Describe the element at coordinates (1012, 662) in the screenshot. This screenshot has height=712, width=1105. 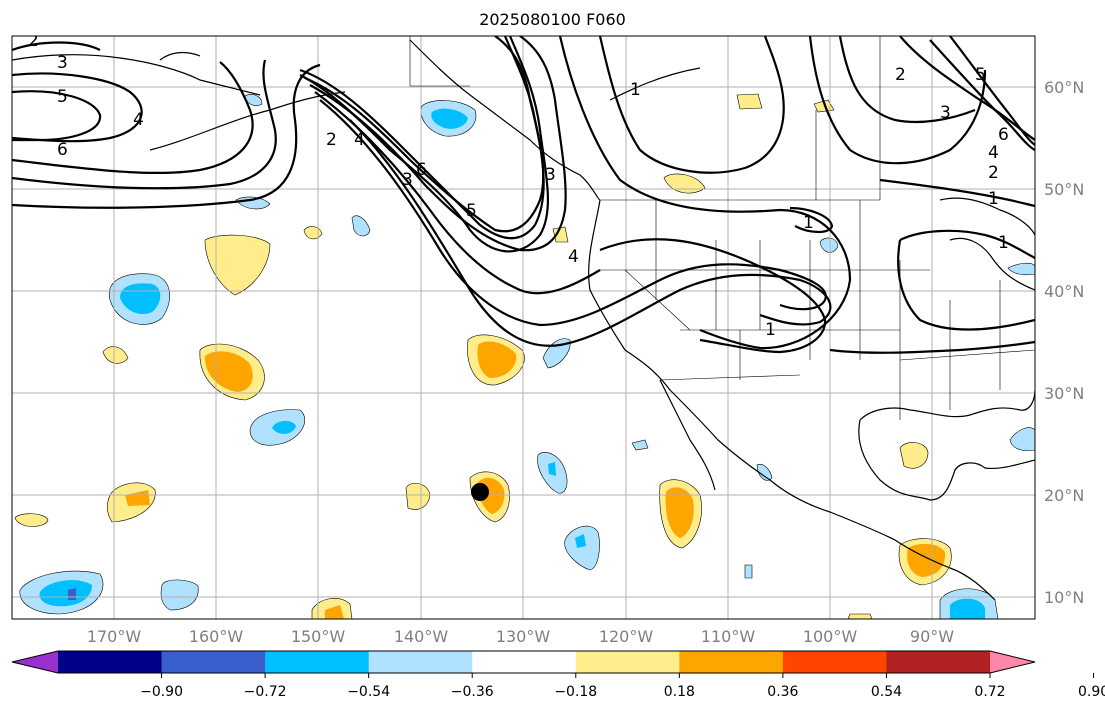
I see `colorbar-right-extension` at that location.